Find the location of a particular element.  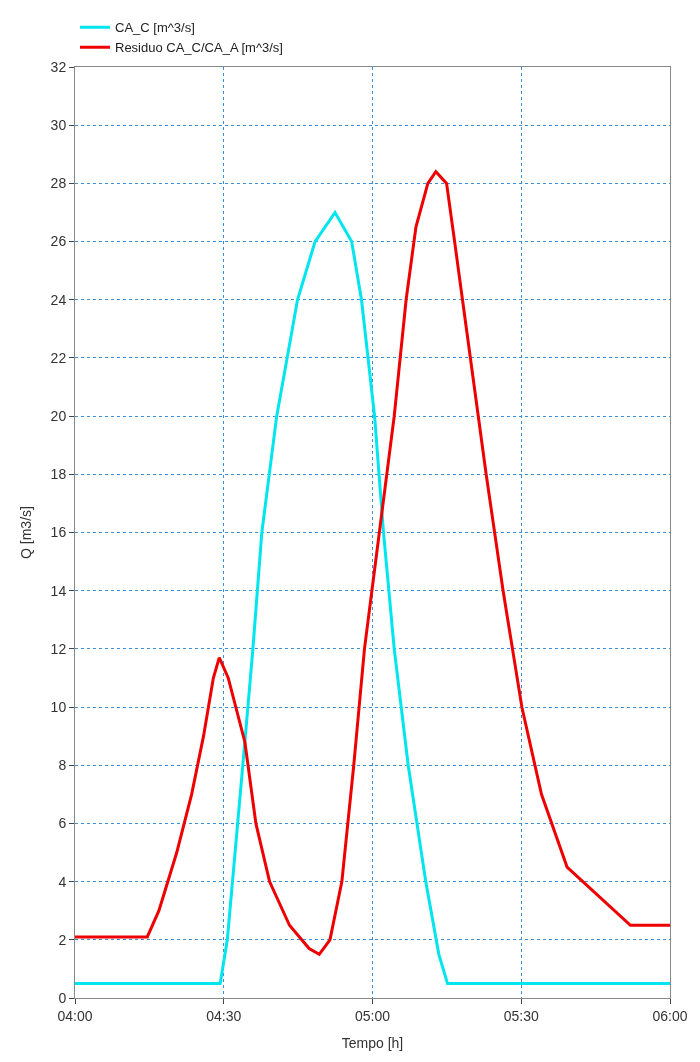

y-tick-label: 4 is located at coordinates (62, 881).